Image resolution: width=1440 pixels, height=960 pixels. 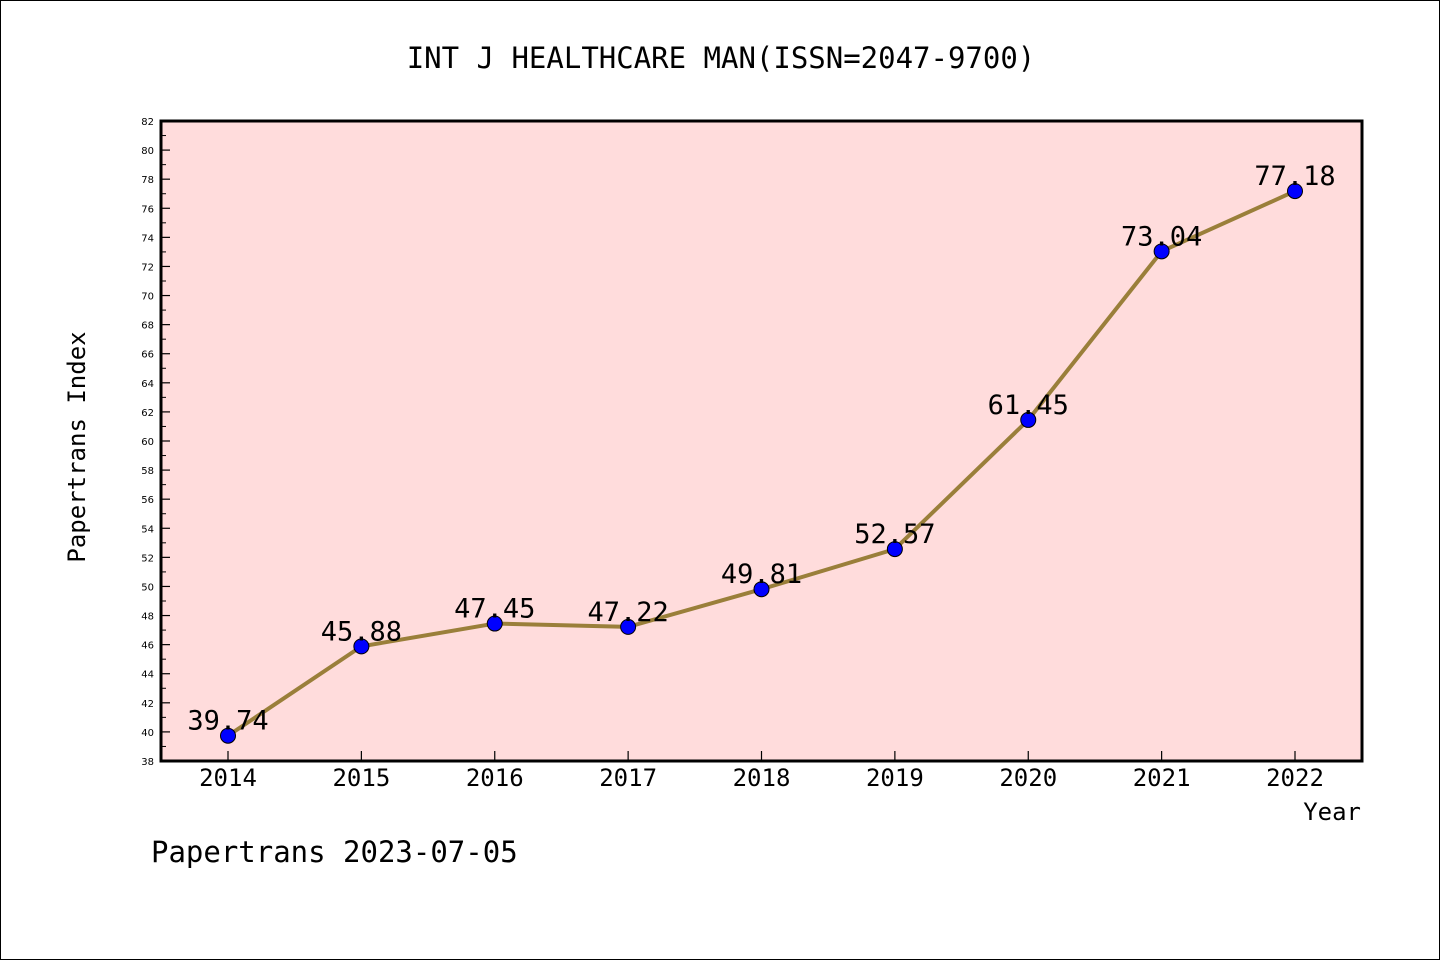 I want to click on y-tick-label: 60, so click(x=147, y=442).